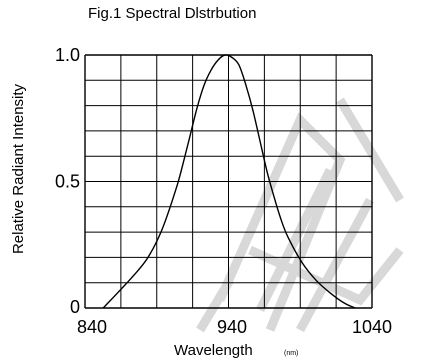  Describe the element at coordinates (67, 182) in the screenshot. I see `y-tick-label: 0.5` at that location.